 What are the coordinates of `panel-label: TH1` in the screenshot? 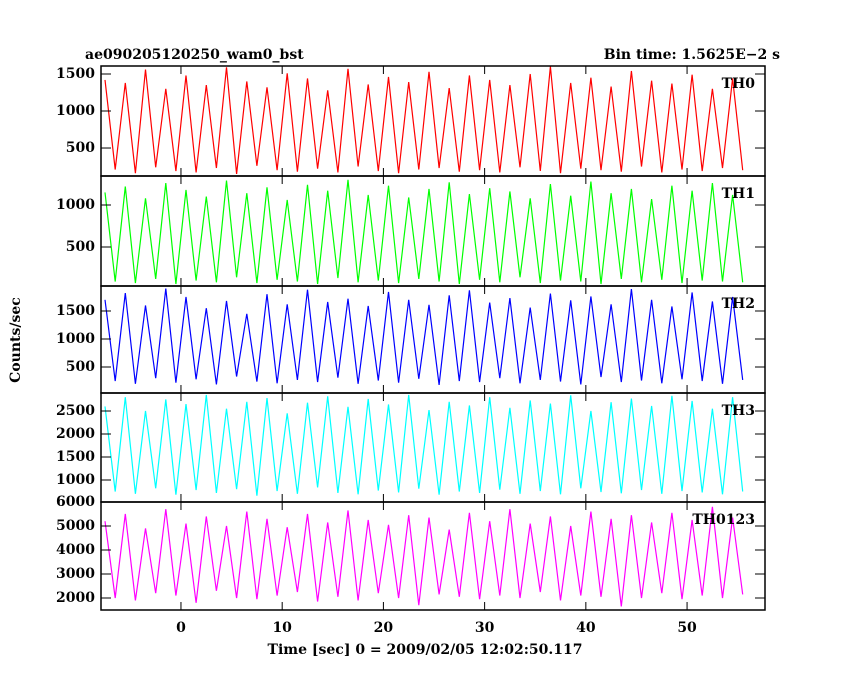 It's located at (738, 194).